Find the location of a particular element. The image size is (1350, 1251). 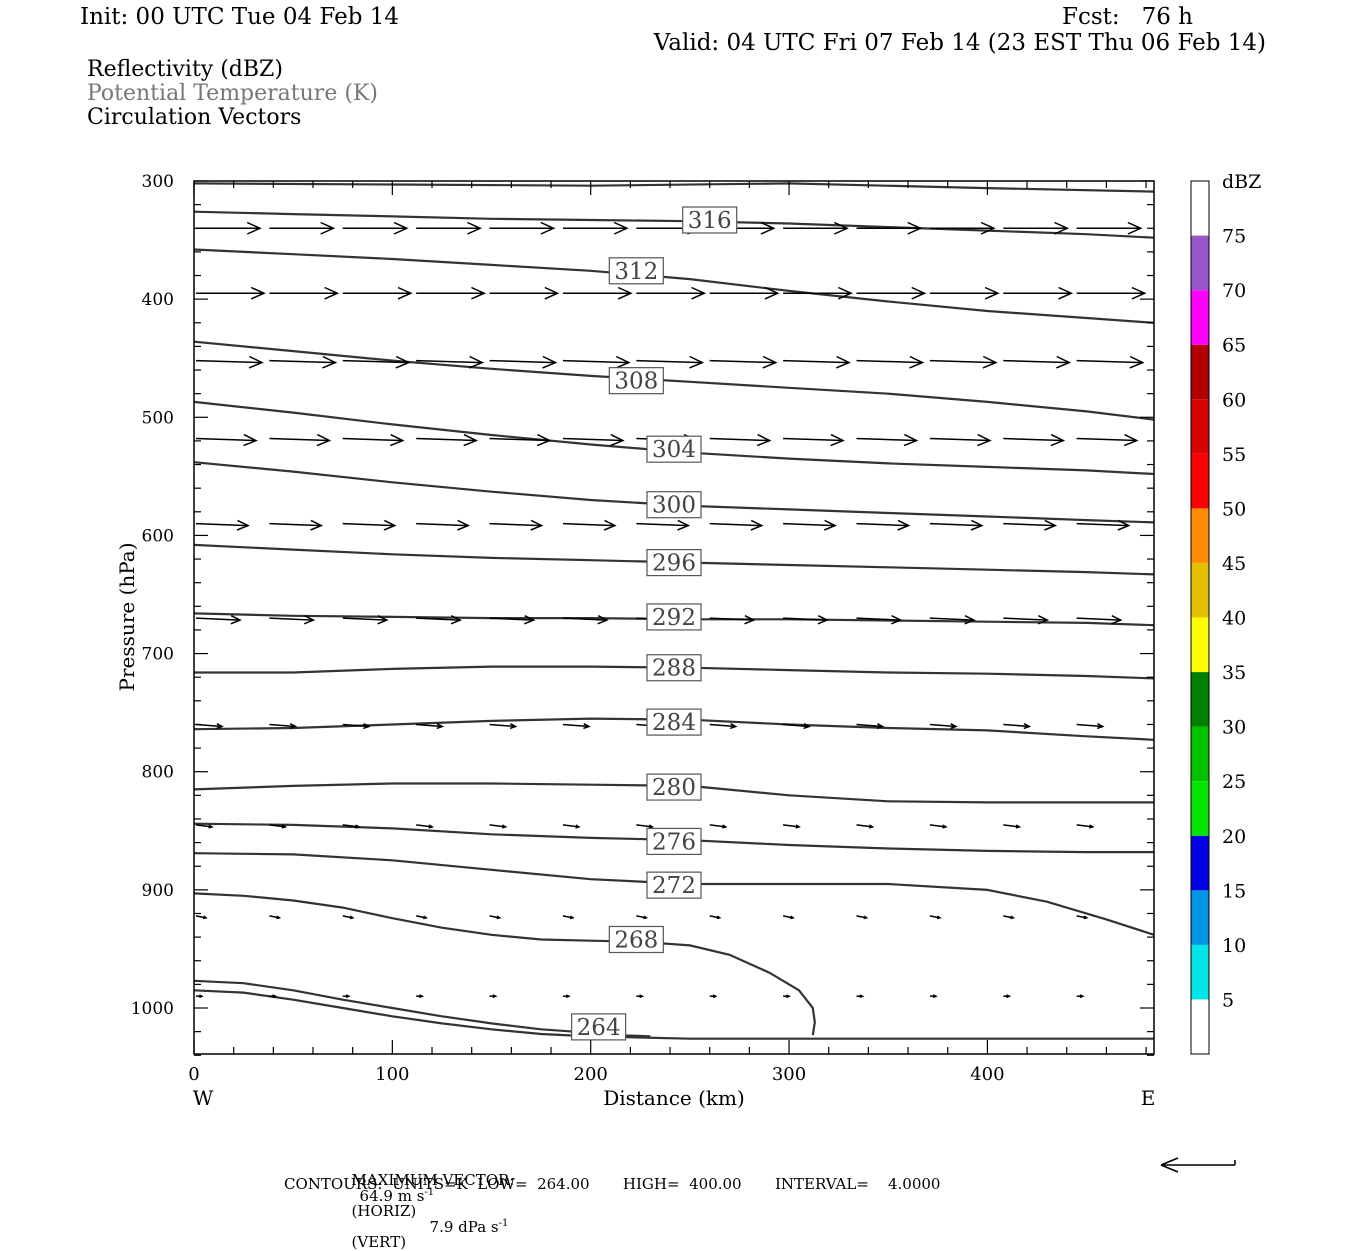

colorbar-tick-label: 10 is located at coordinates (1234, 946).